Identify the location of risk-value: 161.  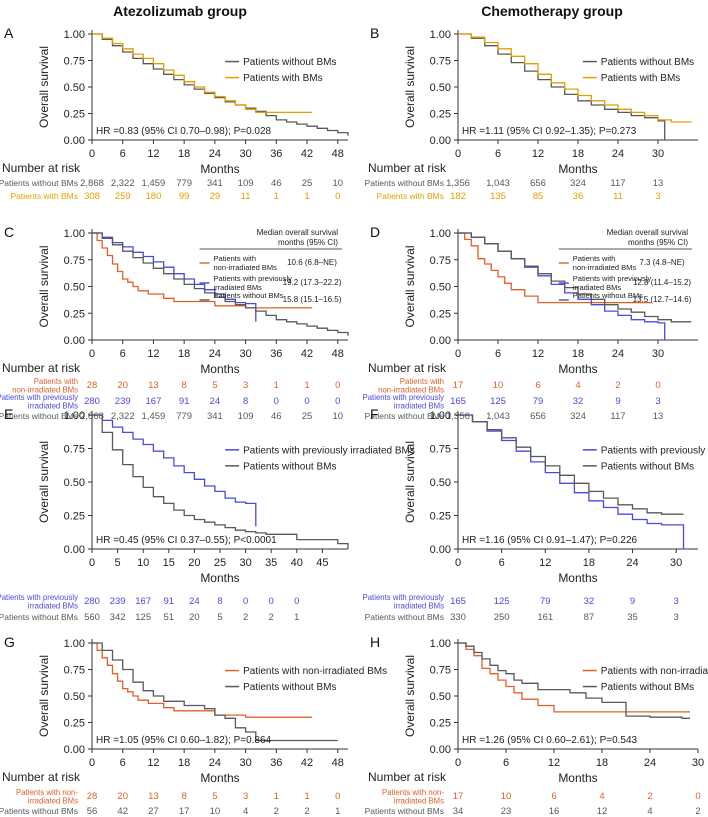
(545, 617).